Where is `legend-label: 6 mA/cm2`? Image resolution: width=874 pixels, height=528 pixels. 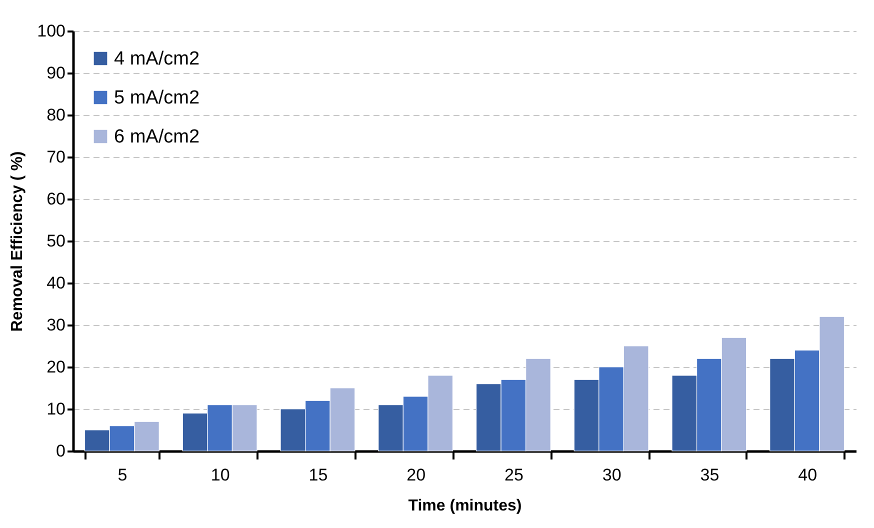 legend-label: 6 mA/cm2 is located at coordinates (157, 137).